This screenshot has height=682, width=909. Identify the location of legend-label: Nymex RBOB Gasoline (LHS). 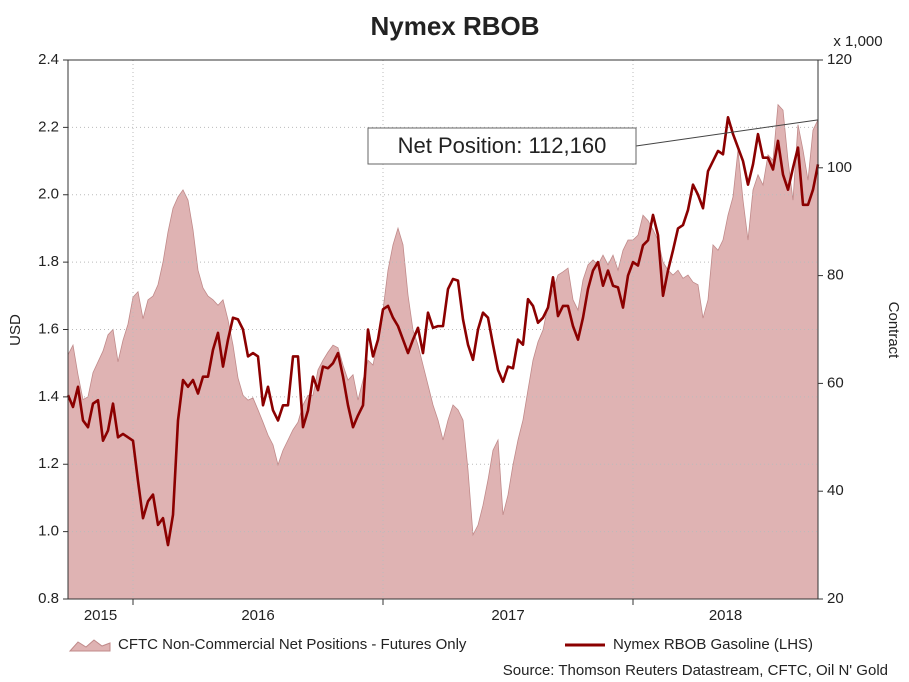
(713, 644).